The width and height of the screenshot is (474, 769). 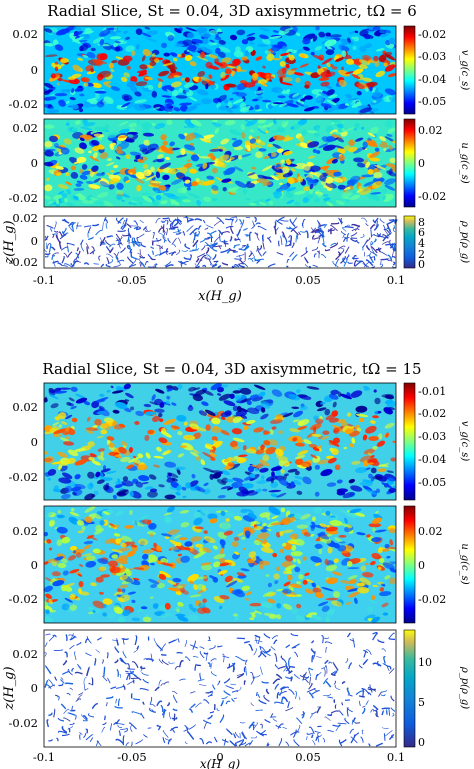 What do you see at coordinates (24, 599) in the screenshot?
I see `y-tick: -0.02` at bounding box center [24, 599].